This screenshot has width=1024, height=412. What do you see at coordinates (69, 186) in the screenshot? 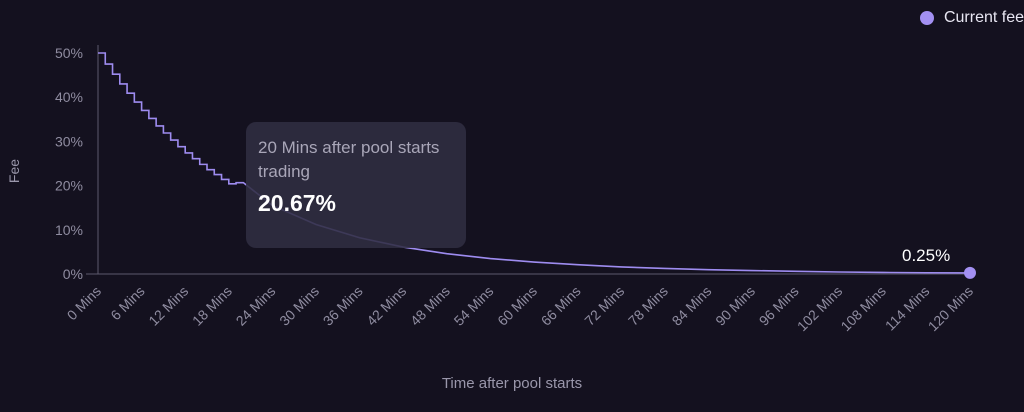
I see `y-tick-label: 20%` at bounding box center [69, 186].